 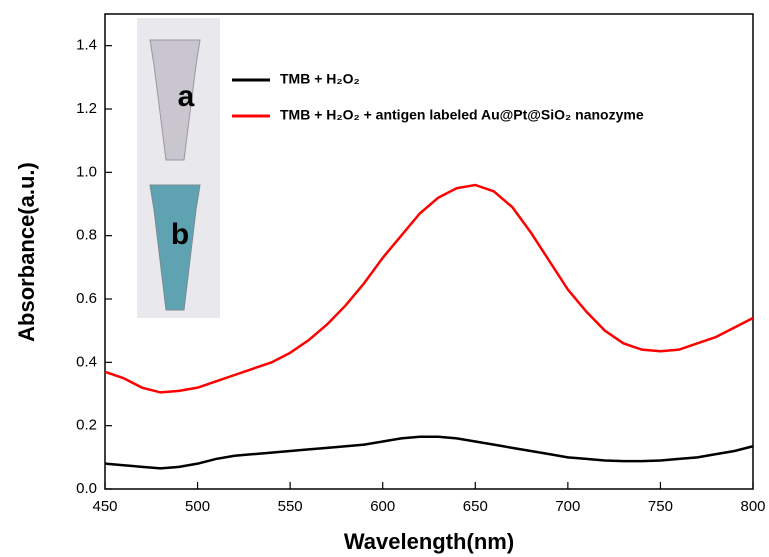 I want to click on inset-photo: a b, so click(x=178, y=168).